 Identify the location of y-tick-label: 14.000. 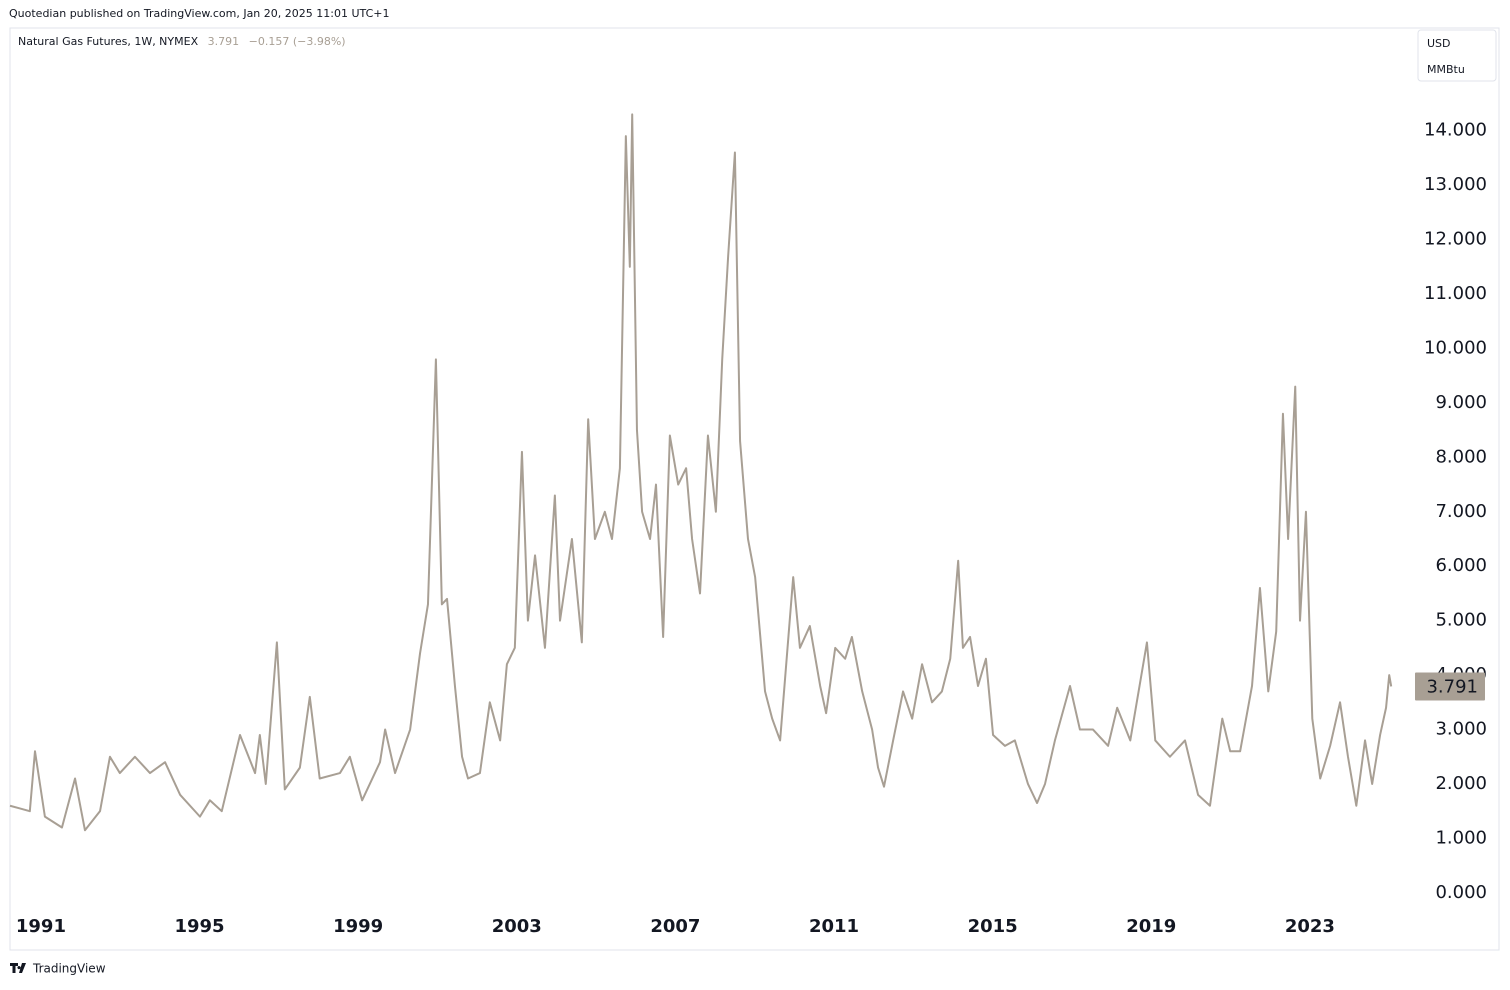
(1455, 130).